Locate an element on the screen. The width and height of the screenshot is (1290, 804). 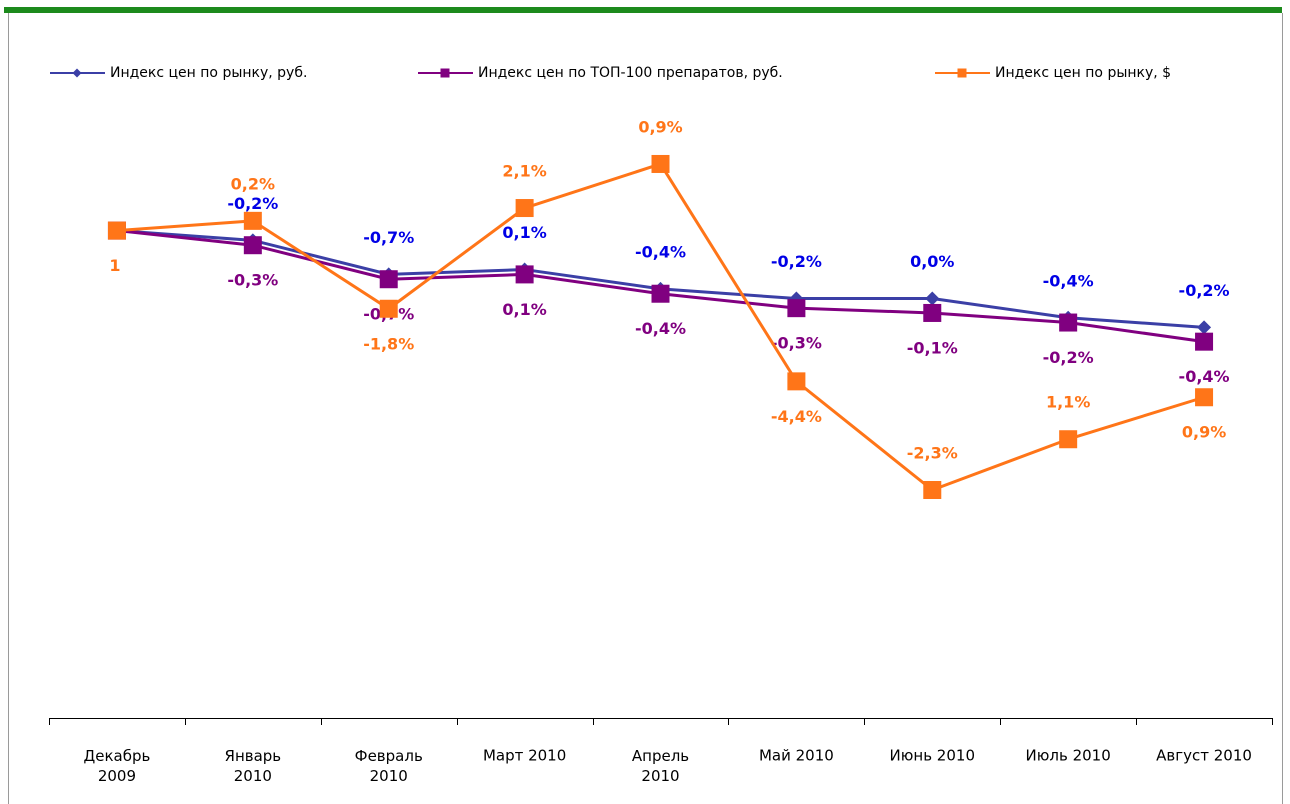
x-tick-label: Август 2010 is located at coordinates (1204, 756).